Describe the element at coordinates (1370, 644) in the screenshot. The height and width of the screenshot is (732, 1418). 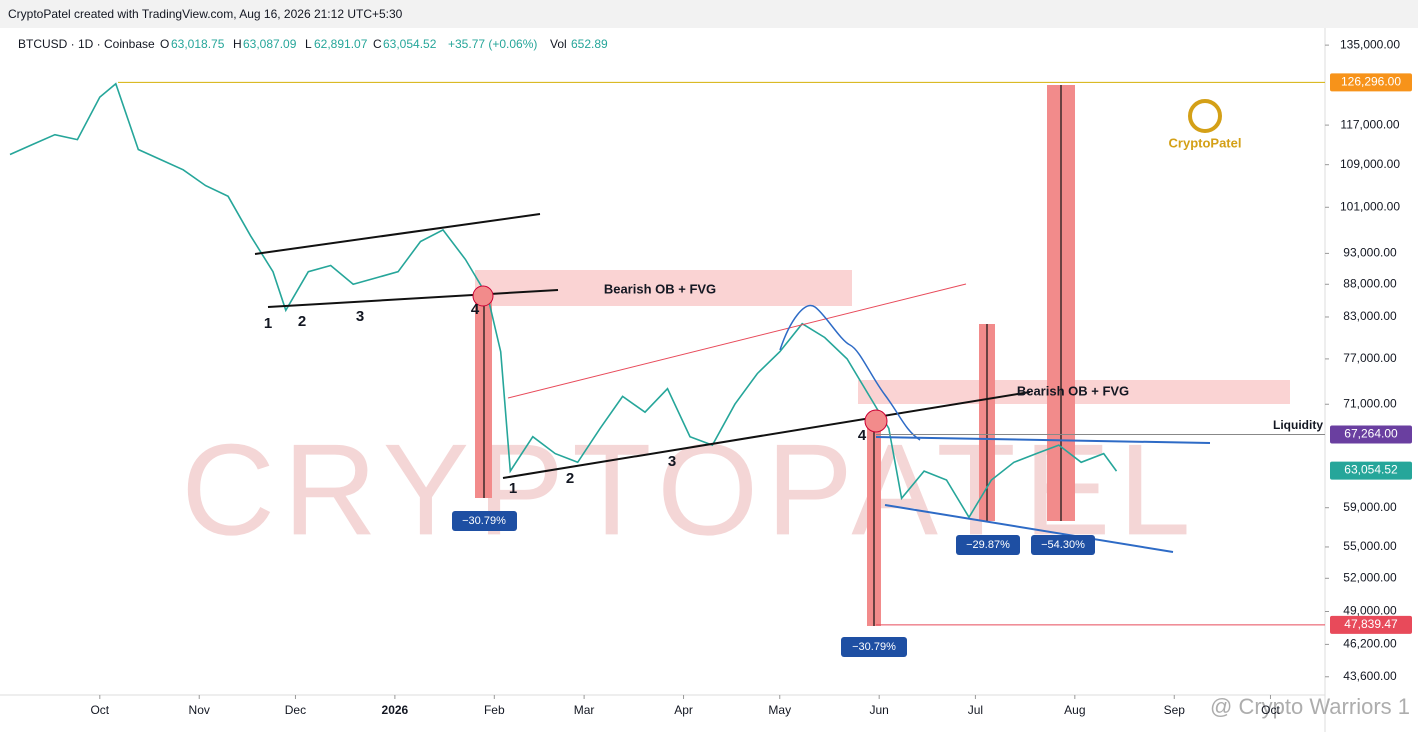
I see `y-tick-label: 46,200.00` at that location.